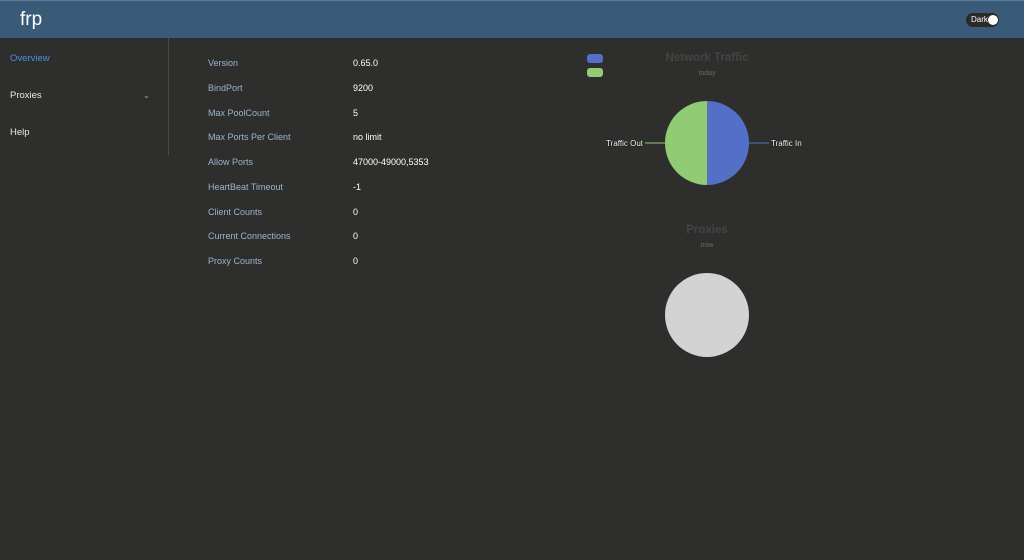 The image size is (1024, 560). What do you see at coordinates (595, 58) in the screenshot?
I see `legend-swatch-traffic-in` at bounding box center [595, 58].